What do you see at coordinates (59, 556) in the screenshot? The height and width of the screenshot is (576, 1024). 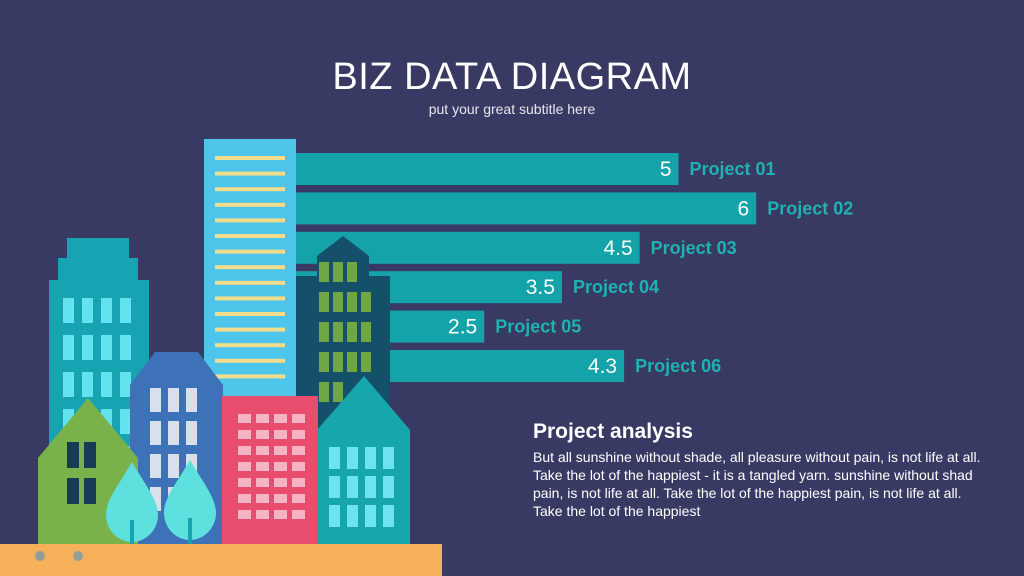 I see `ground-dots` at bounding box center [59, 556].